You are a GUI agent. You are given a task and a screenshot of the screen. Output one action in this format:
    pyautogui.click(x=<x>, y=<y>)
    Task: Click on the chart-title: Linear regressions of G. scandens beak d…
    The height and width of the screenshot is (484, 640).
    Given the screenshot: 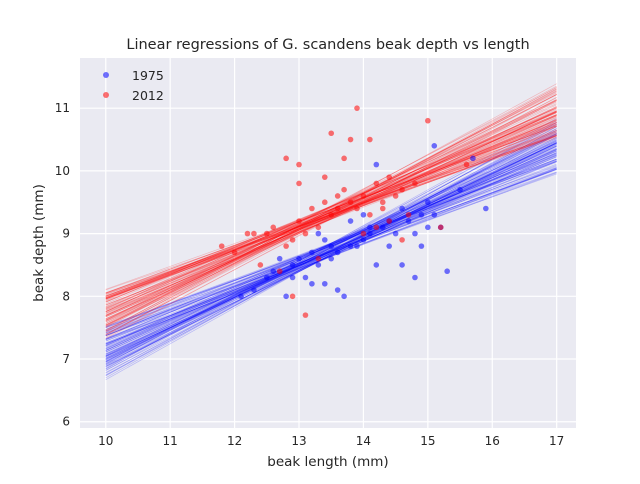 What is the action you would take?
    pyautogui.click(x=327, y=45)
    